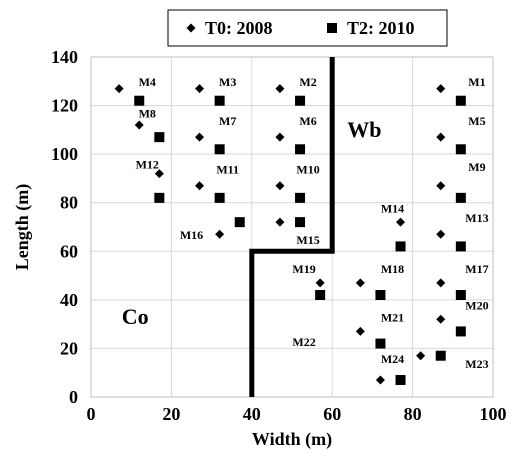 The width and height of the screenshot is (519, 454). Describe the element at coordinates (191, 235) in the screenshot. I see `point-label: M16` at that location.